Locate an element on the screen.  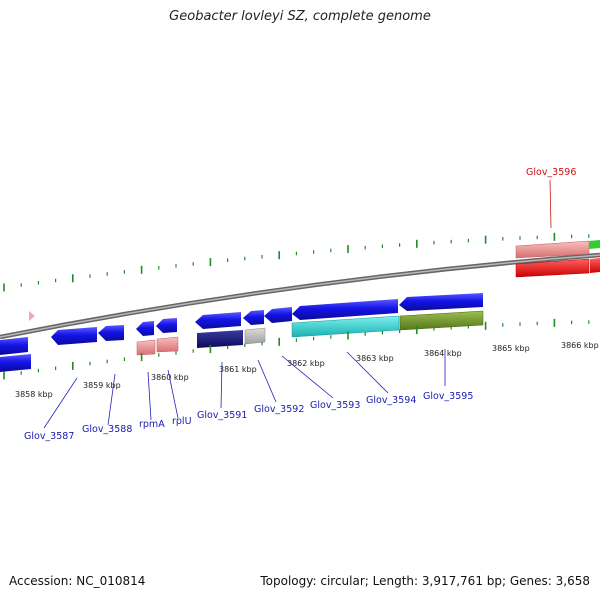
gene-label: Glov_3593 is located at coordinates (335, 405).